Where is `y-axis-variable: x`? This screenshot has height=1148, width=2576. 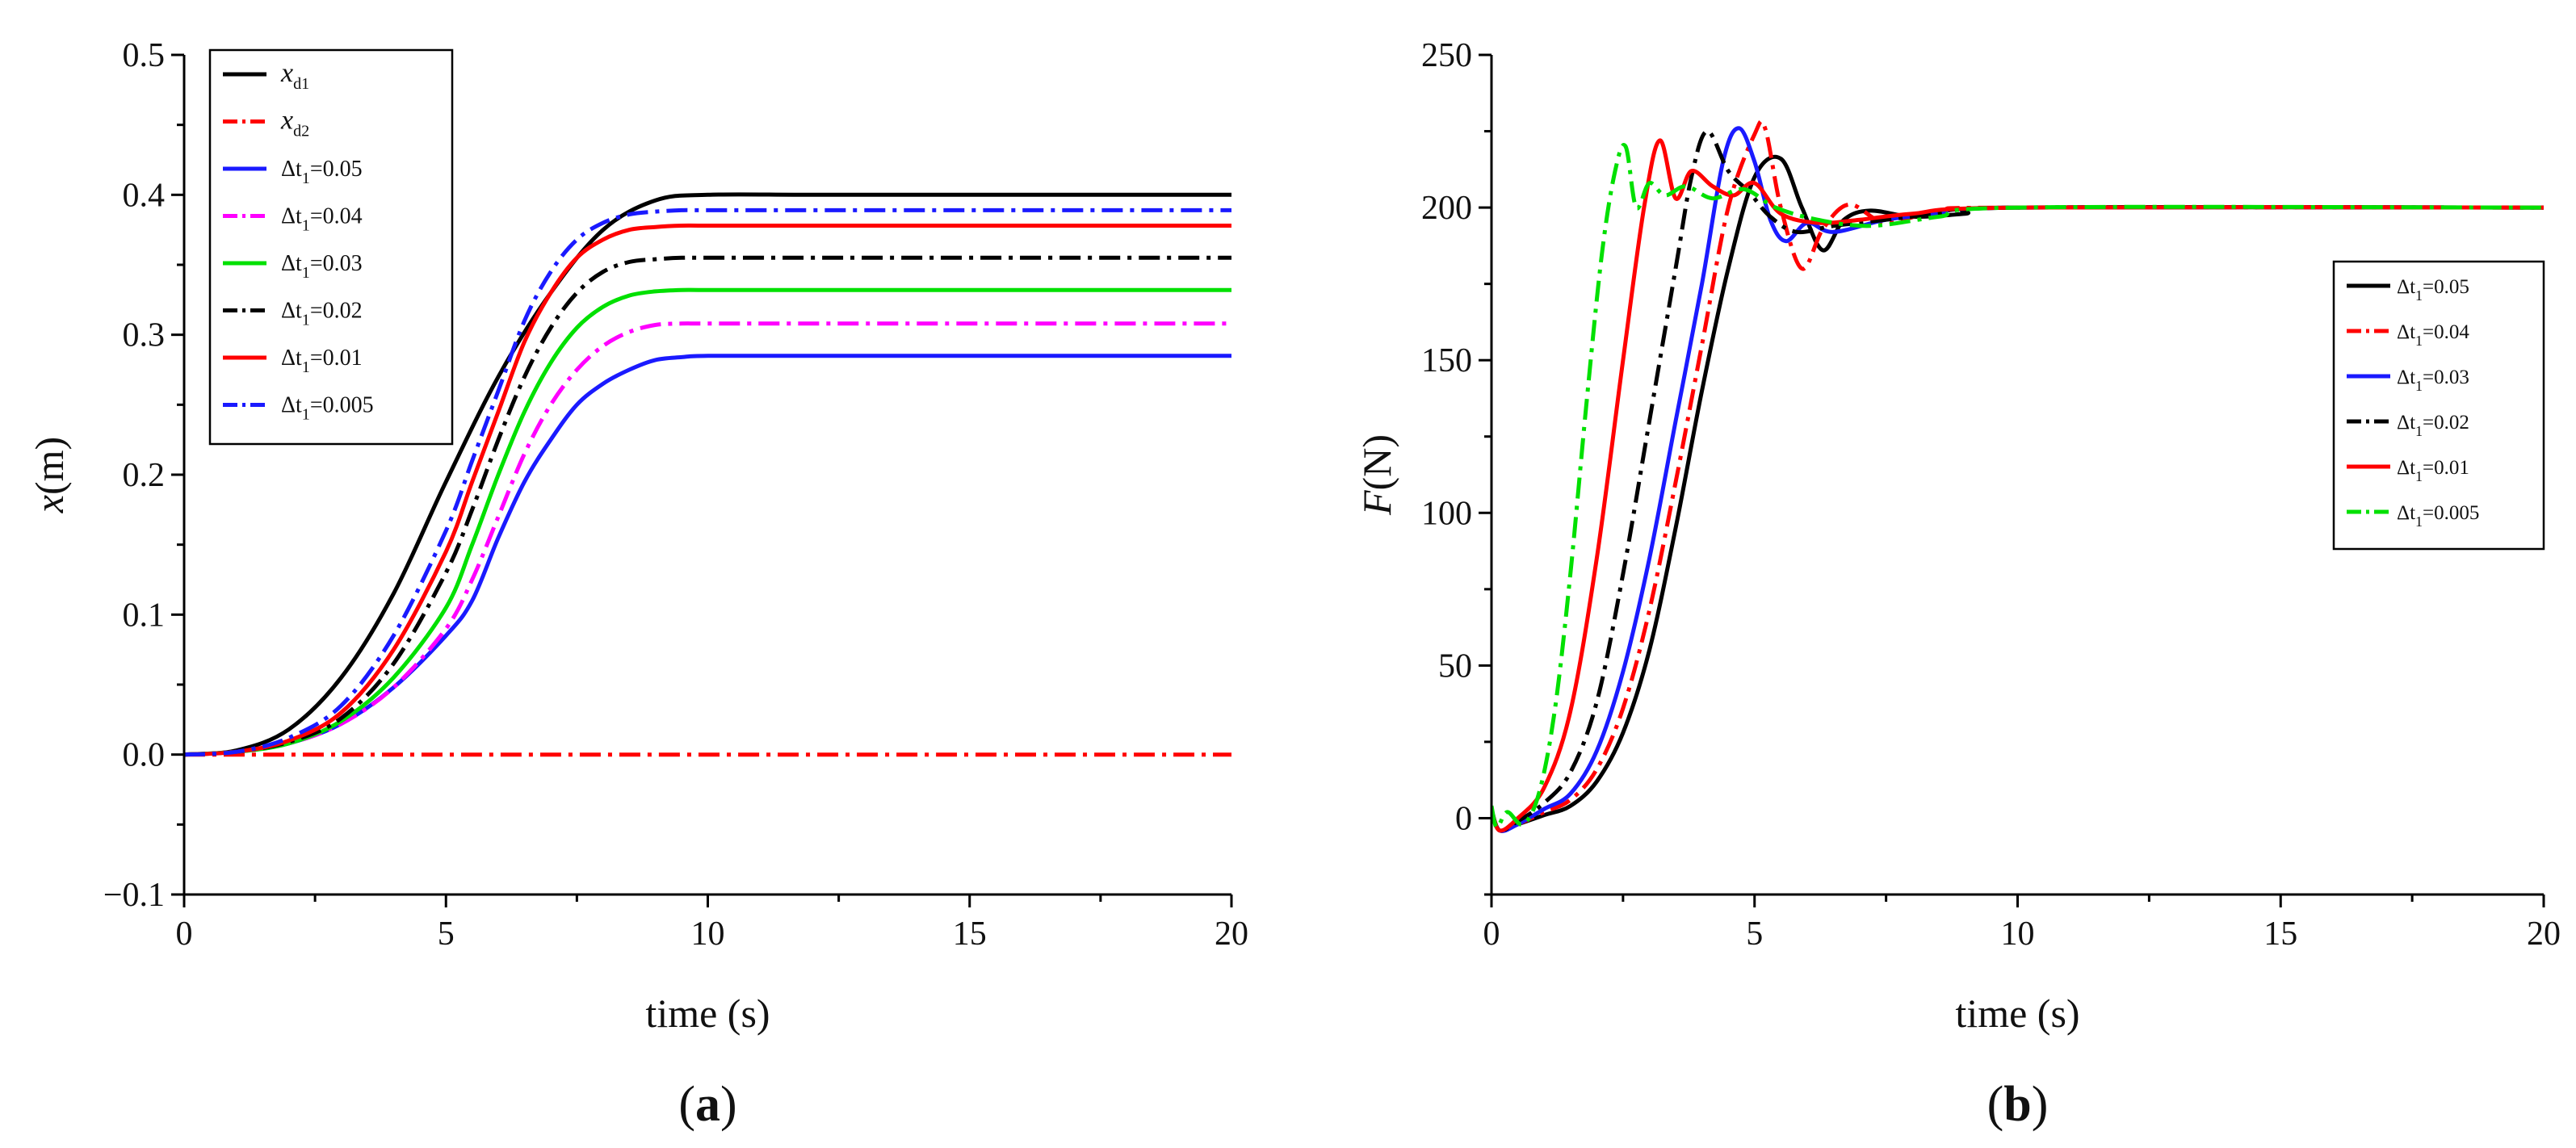 y-axis-variable: x is located at coordinates (49, 504).